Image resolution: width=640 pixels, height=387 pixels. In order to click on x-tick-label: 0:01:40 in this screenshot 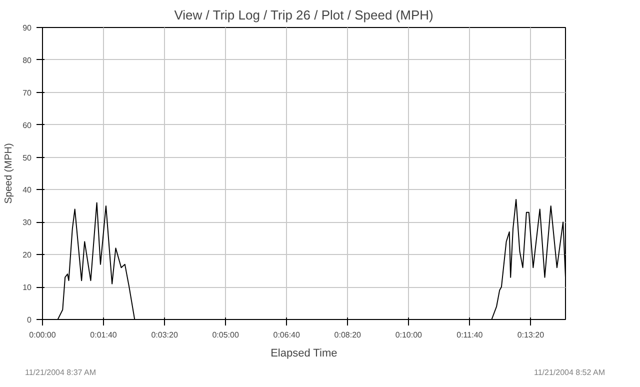, I will do `click(104, 335)`.